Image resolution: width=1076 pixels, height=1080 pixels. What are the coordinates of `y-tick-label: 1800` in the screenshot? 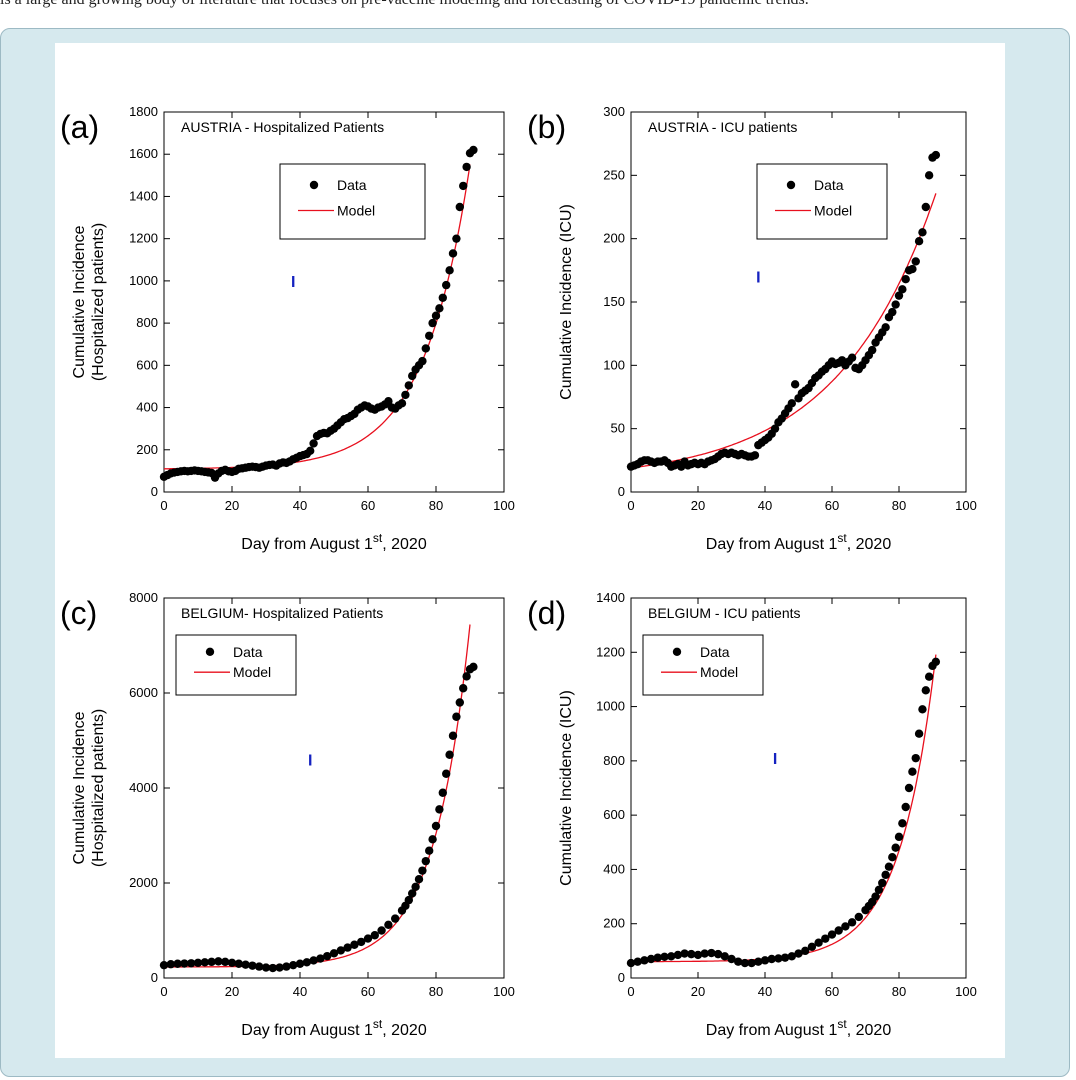 It's located at (143, 111).